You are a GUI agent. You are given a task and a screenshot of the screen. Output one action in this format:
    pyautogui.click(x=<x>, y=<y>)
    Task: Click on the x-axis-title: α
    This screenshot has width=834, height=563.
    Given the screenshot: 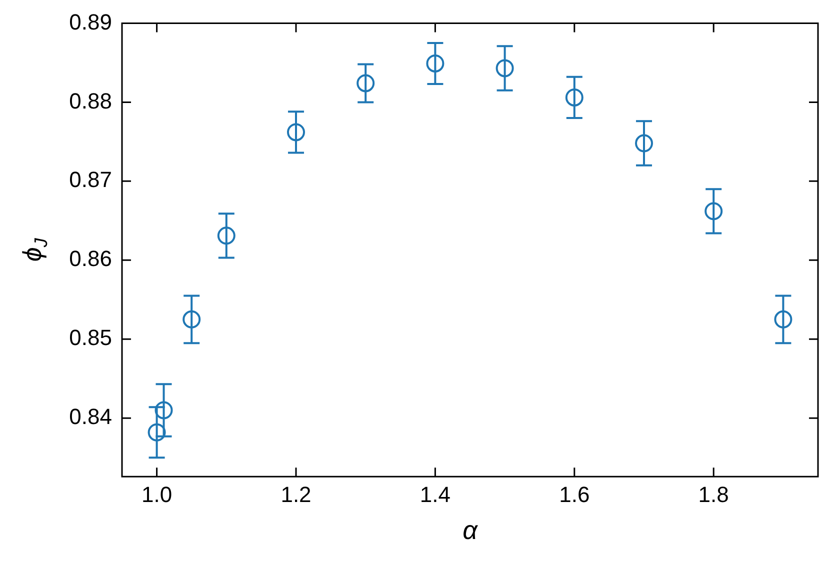 What is the action you would take?
    pyautogui.click(x=470, y=530)
    